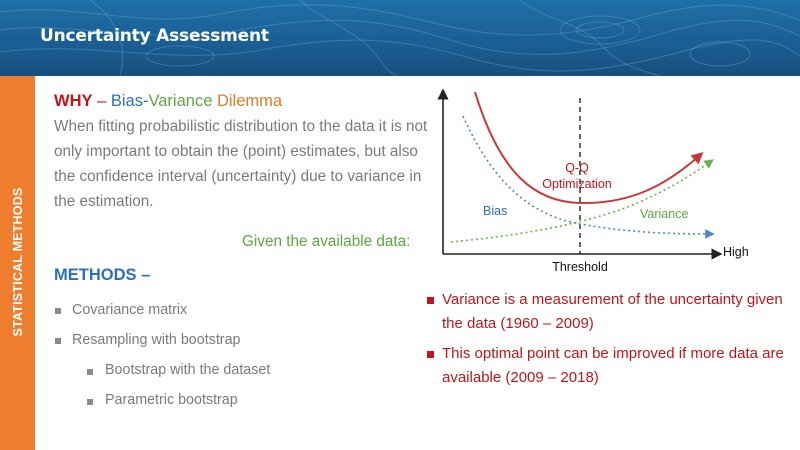 The width and height of the screenshot is (800, 450). I want to click on variance-label: Variance, so click(664, 214).